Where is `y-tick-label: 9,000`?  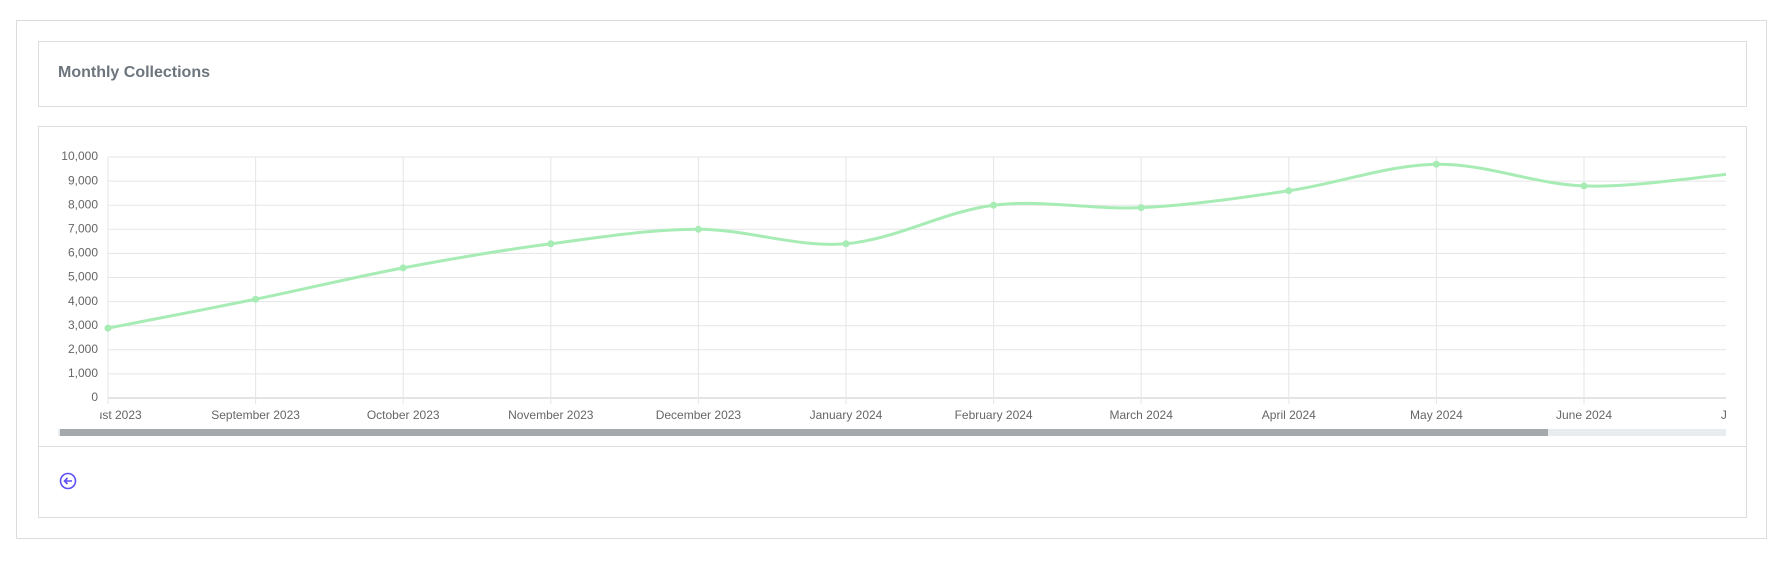 y-tick-label: 9,000 is located at coordinates (83, 180).